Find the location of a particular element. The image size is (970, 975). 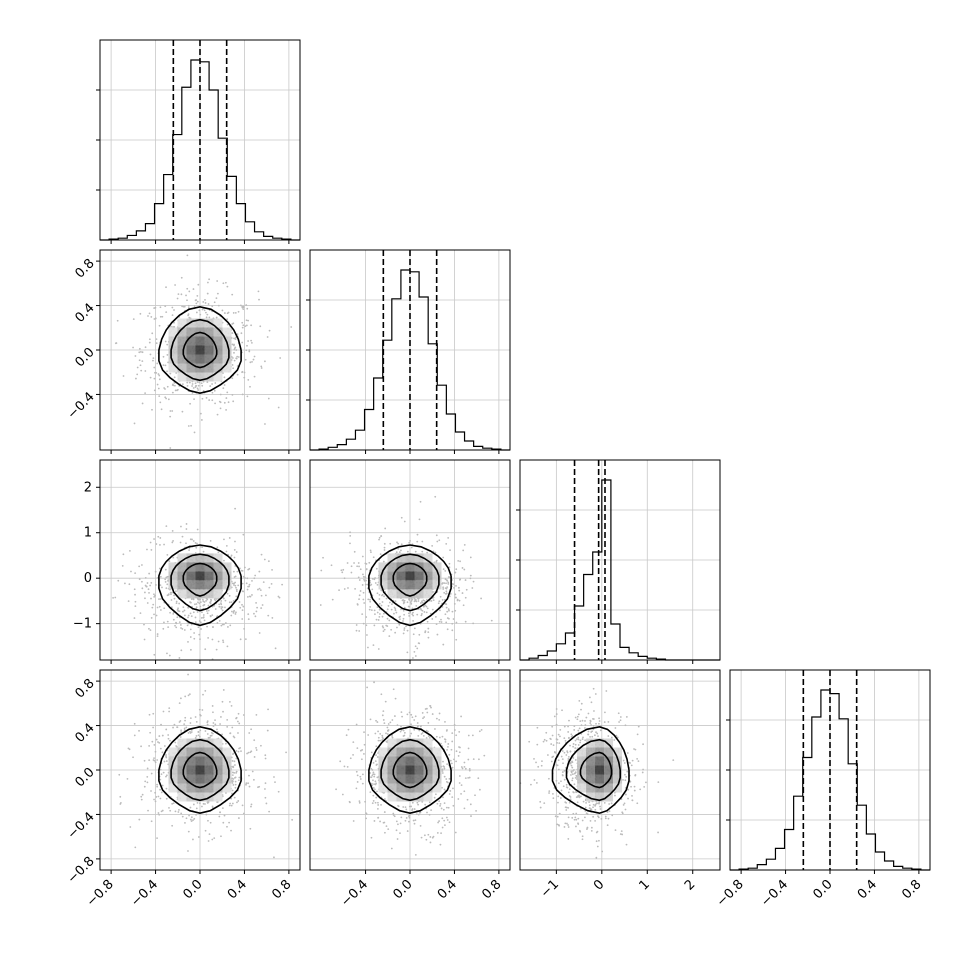

x-tick-label: −1 is located at coordinates (550, 889).